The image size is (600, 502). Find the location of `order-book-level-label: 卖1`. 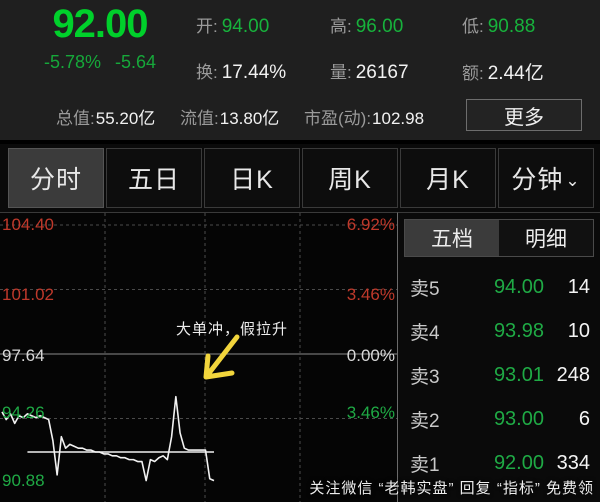

order-book-level-label: 卖1 is located at coordinates (425, 465).